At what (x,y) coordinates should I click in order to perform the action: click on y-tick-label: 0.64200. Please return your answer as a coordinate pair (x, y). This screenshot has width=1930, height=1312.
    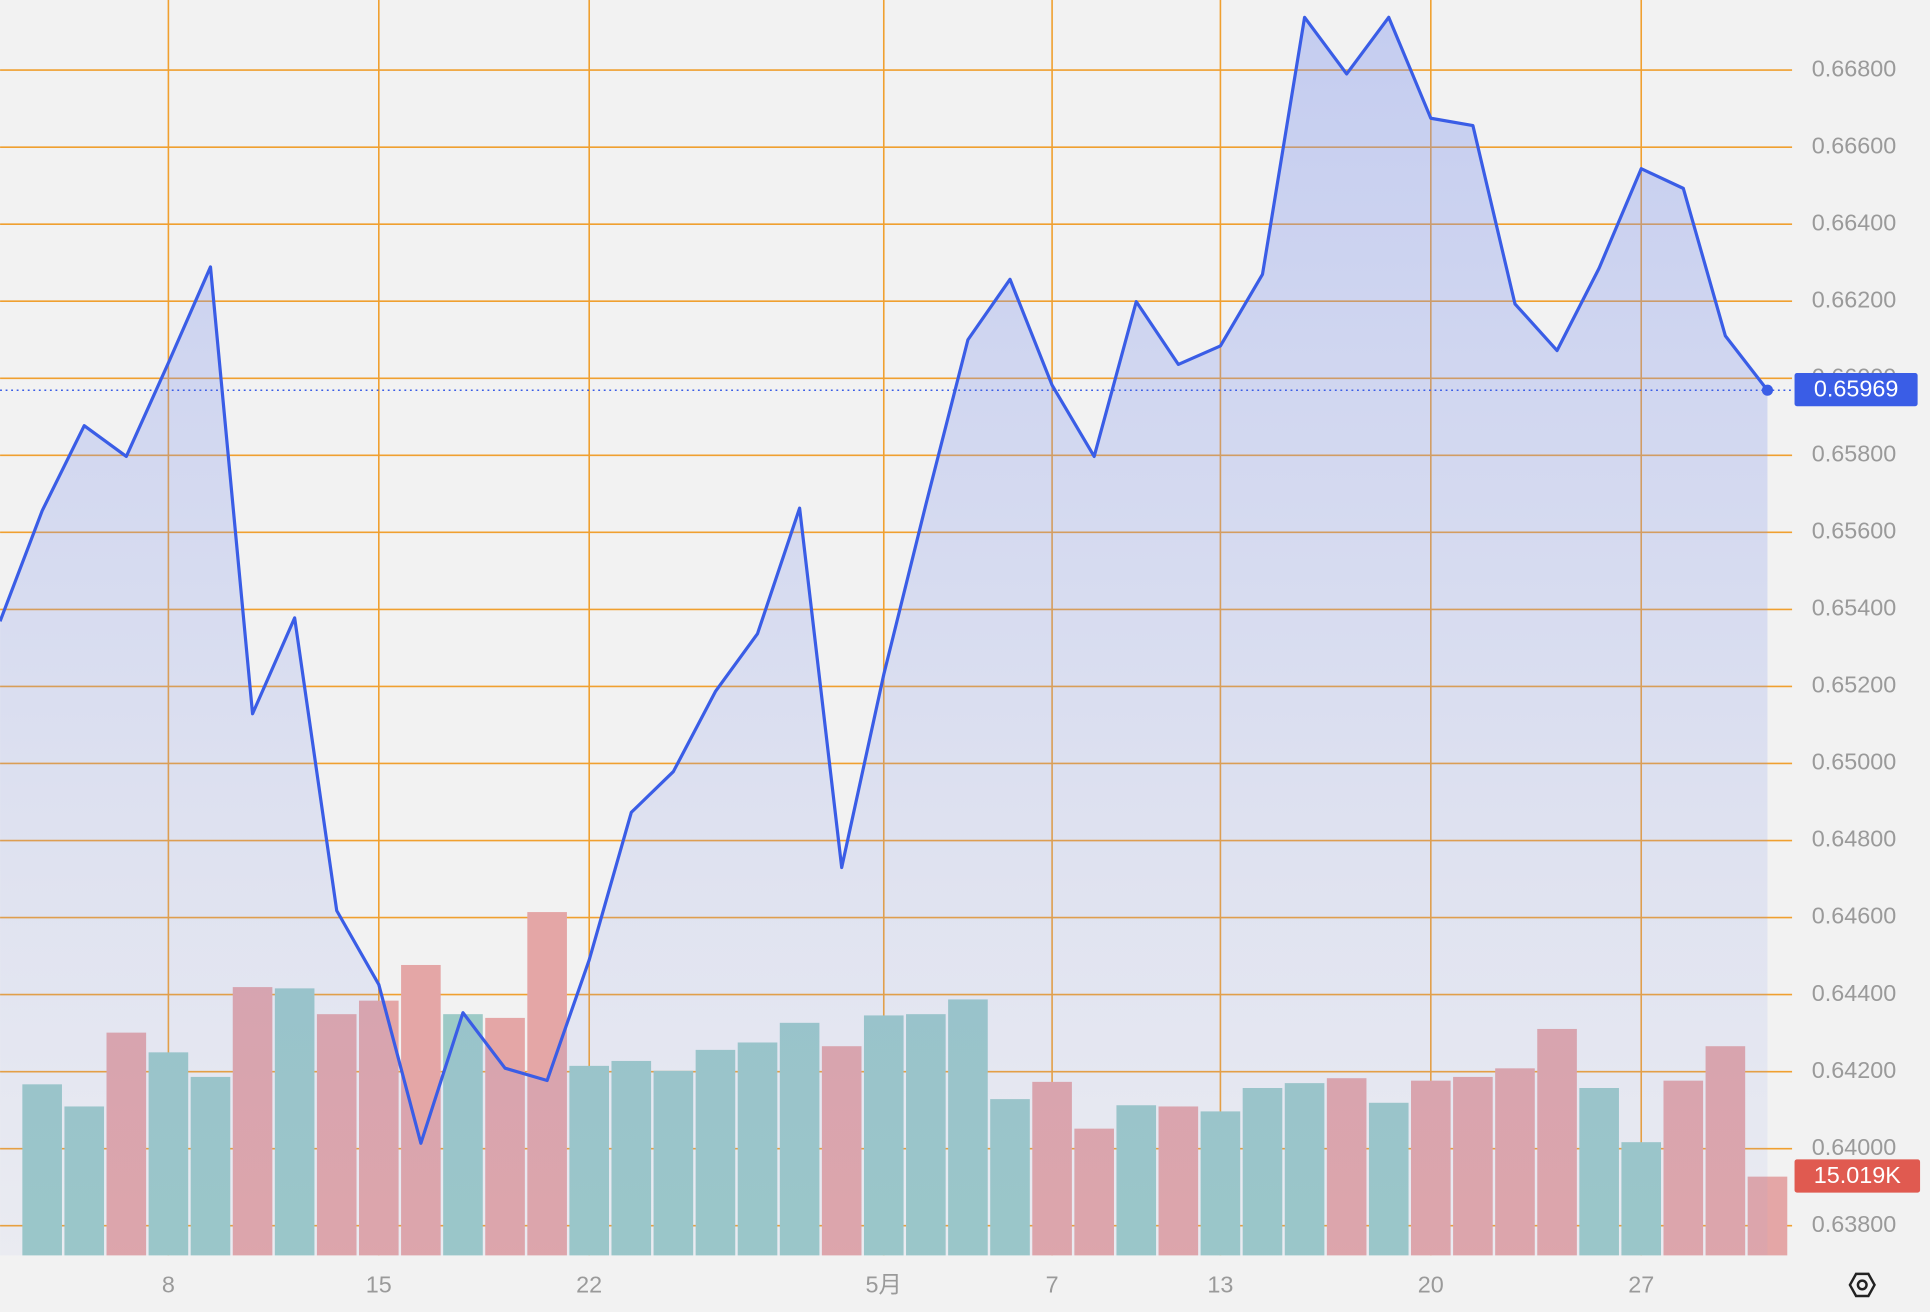
    Looking at the image, I should click on (1854, 1070).